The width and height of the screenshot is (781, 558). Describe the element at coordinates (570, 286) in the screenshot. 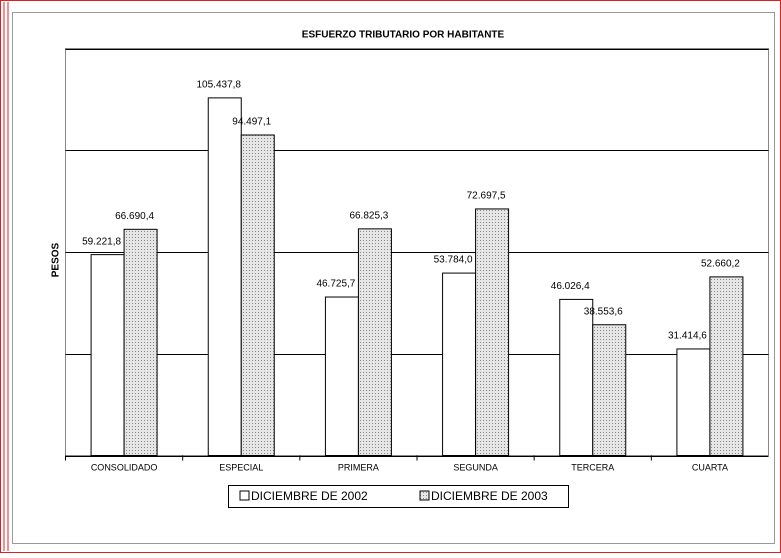

I see `value-label: 46.026,4` at that location.